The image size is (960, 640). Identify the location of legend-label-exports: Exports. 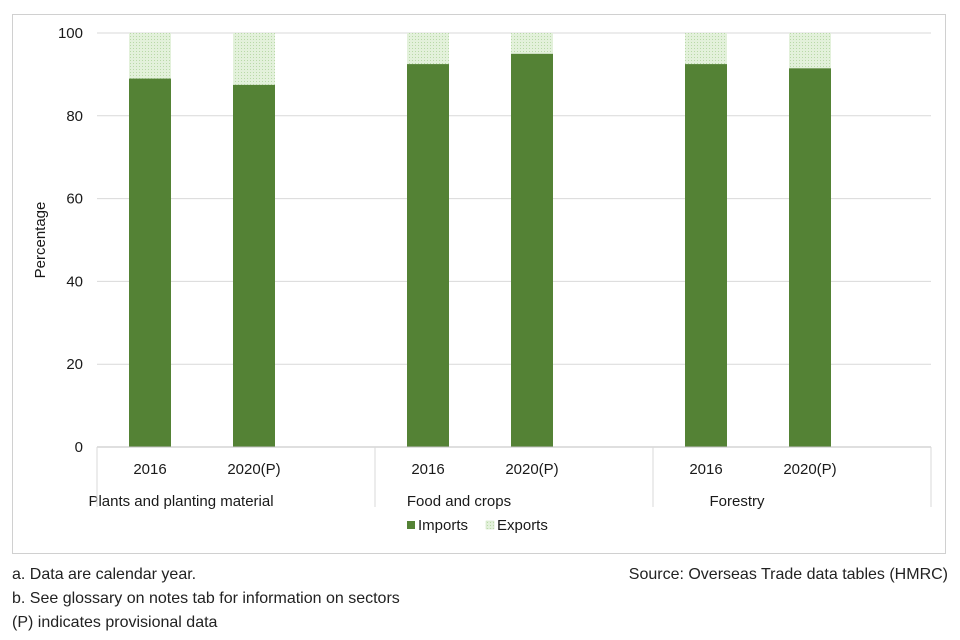
(522, 525).